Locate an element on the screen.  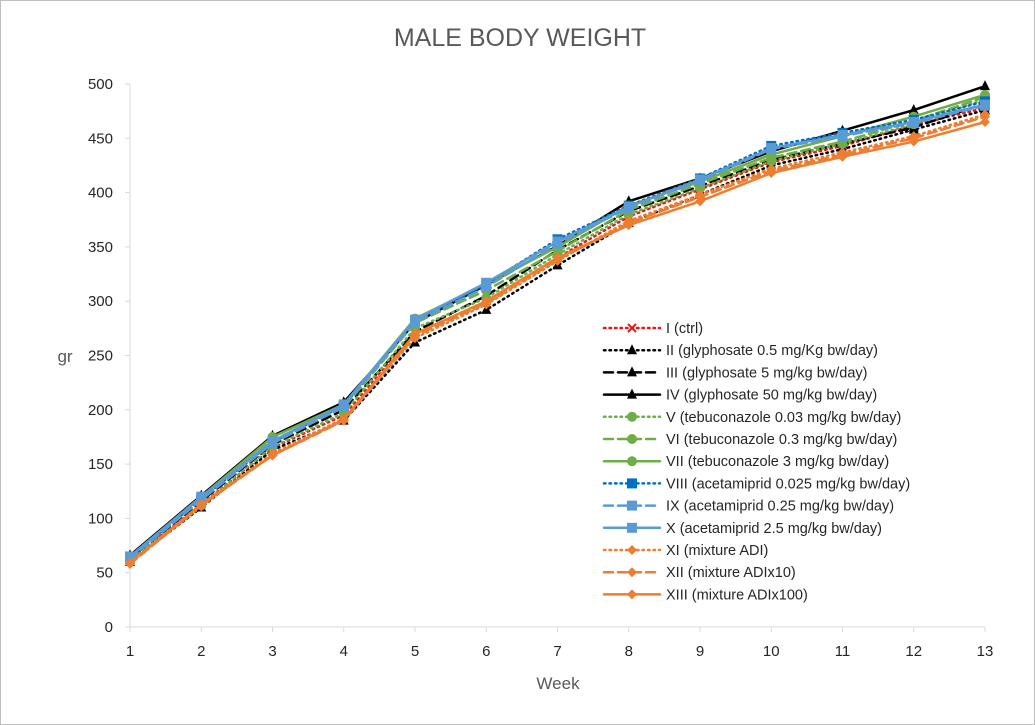
legend-item: XIII (mixture ADIx100) is located at coordinates (705, 595).